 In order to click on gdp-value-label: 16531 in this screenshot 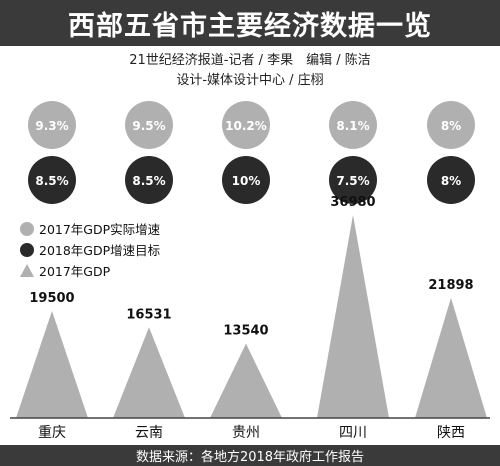, I will do `click(148, 314)`.